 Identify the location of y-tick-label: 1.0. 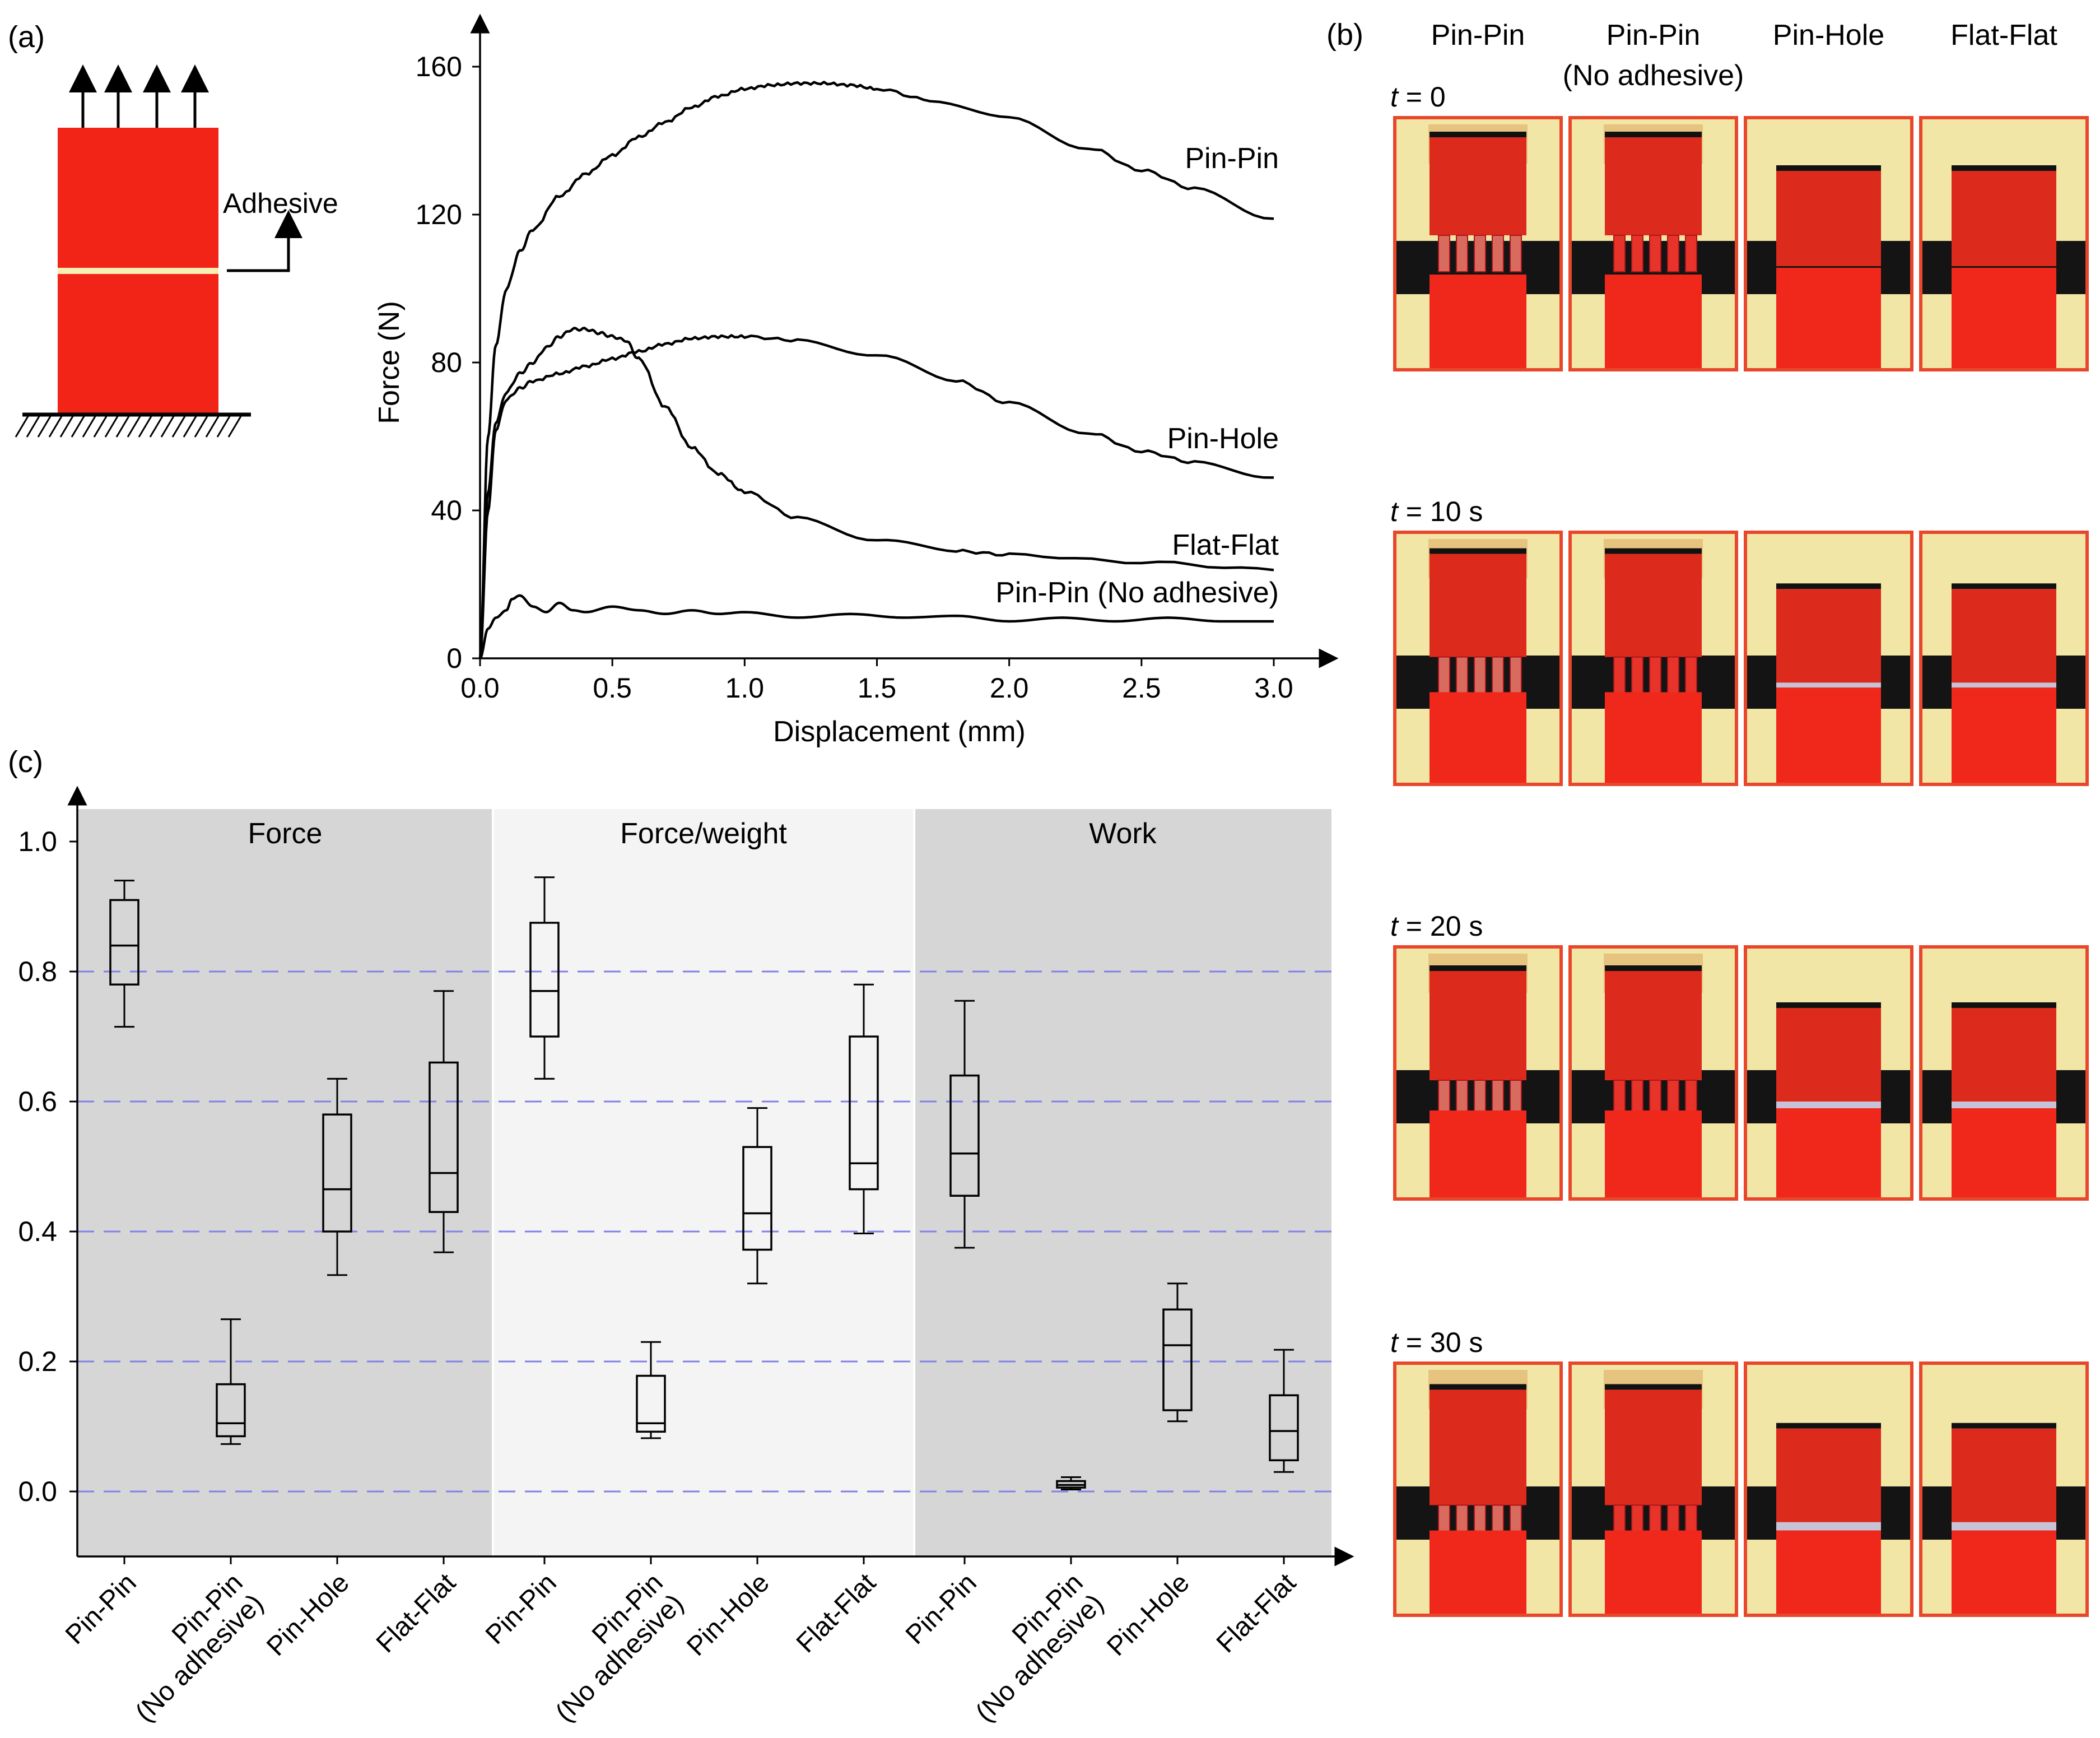
(37, 841).